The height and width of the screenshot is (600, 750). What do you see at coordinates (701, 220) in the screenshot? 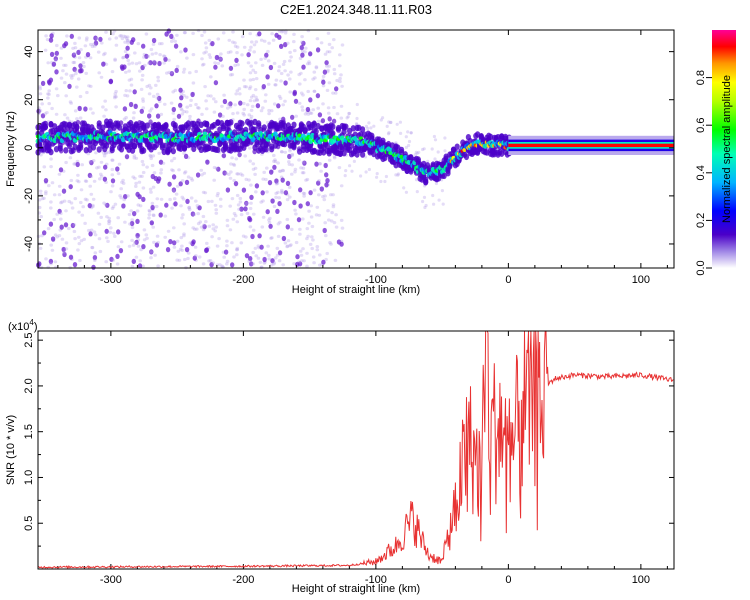
I see `colorbar-tick-label: 0.2` at bounding box center [701, 220].